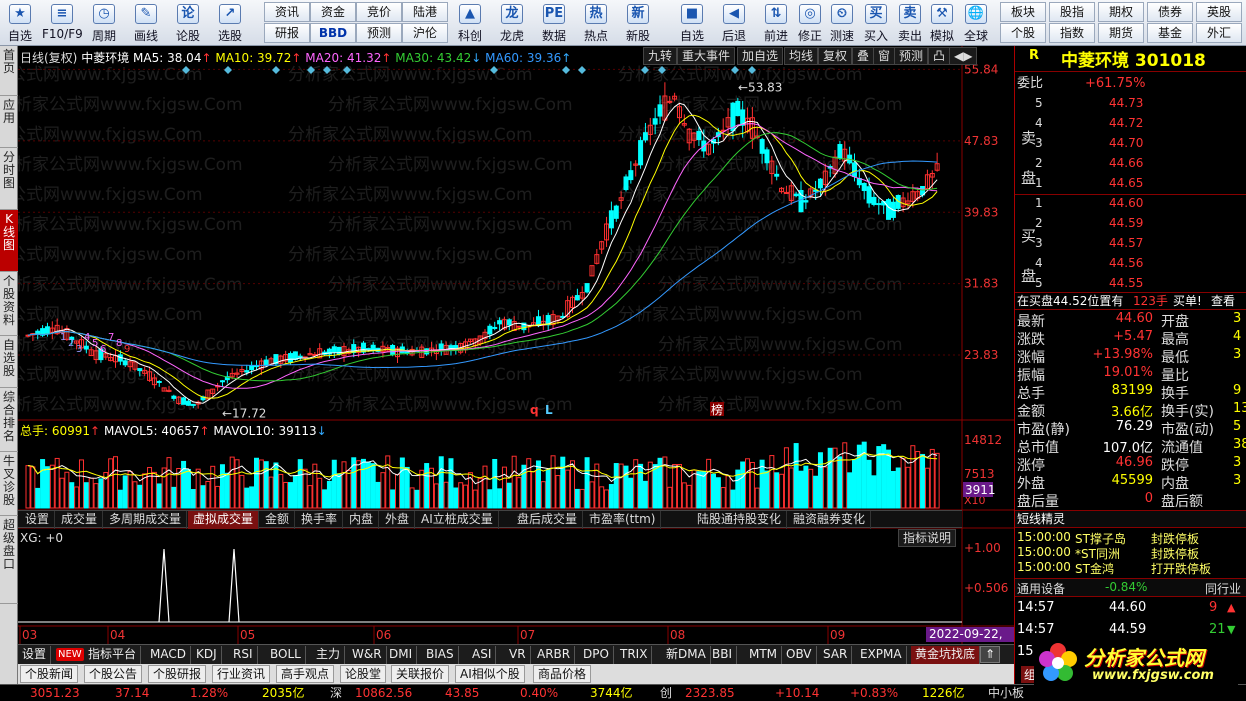 The height and width of the screenshot is (701, 1246). I want to click on grid1-btn-0-0: 资讯, so click(287, 12).